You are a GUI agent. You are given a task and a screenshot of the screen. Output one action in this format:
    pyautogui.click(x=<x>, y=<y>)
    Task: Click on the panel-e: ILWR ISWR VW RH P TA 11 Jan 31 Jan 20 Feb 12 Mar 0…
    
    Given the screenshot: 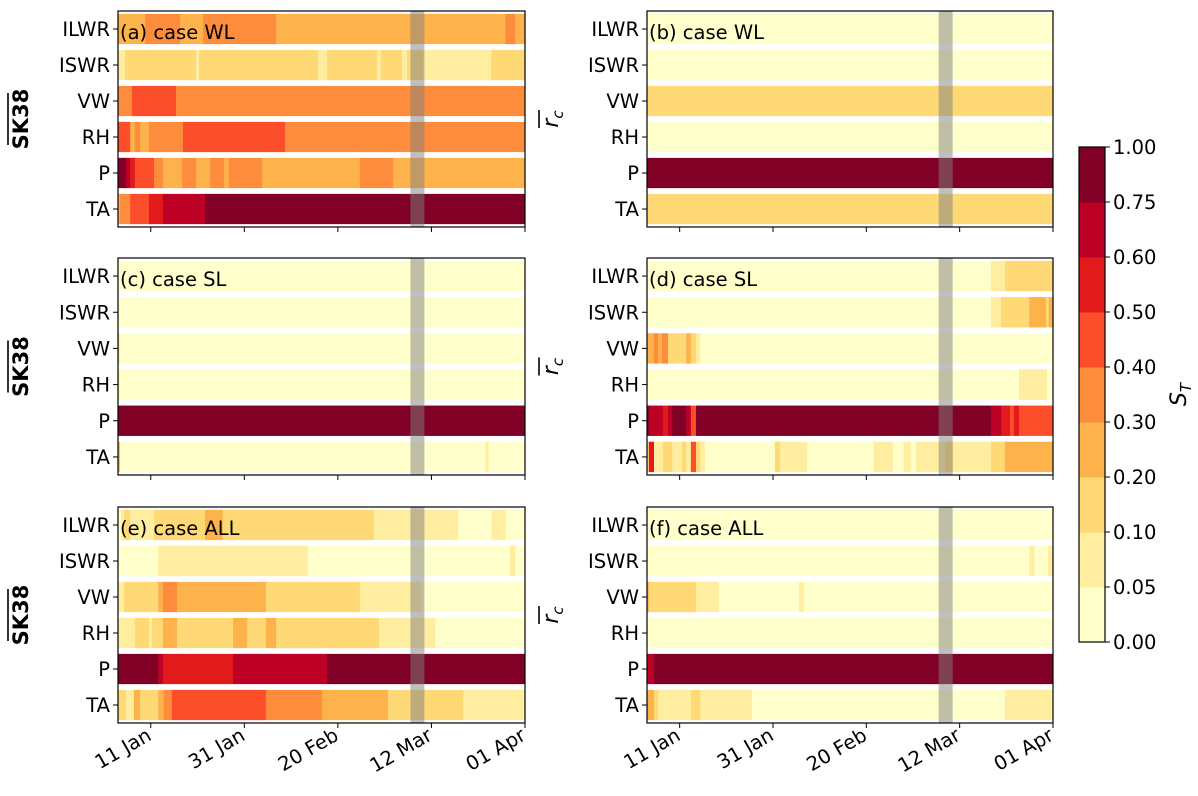 What is the action you would take?
    pyautogui.click(x=268, y=641)
    